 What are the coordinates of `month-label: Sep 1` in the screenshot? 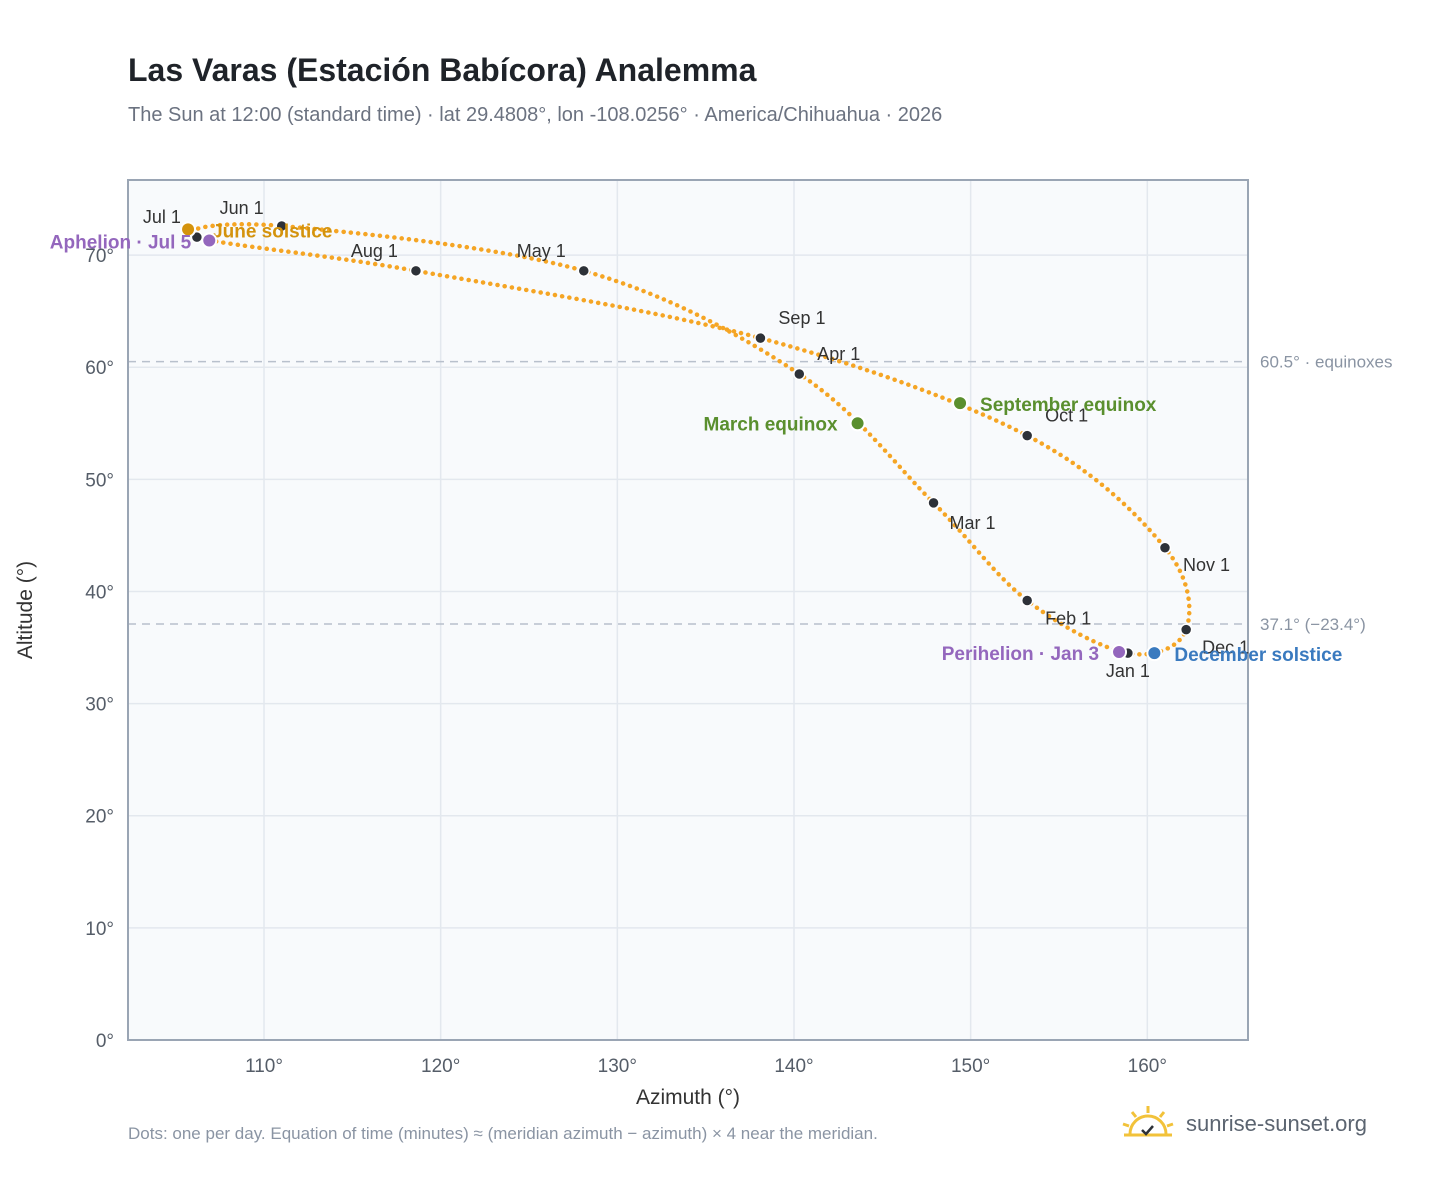 It's located at (801, 318).